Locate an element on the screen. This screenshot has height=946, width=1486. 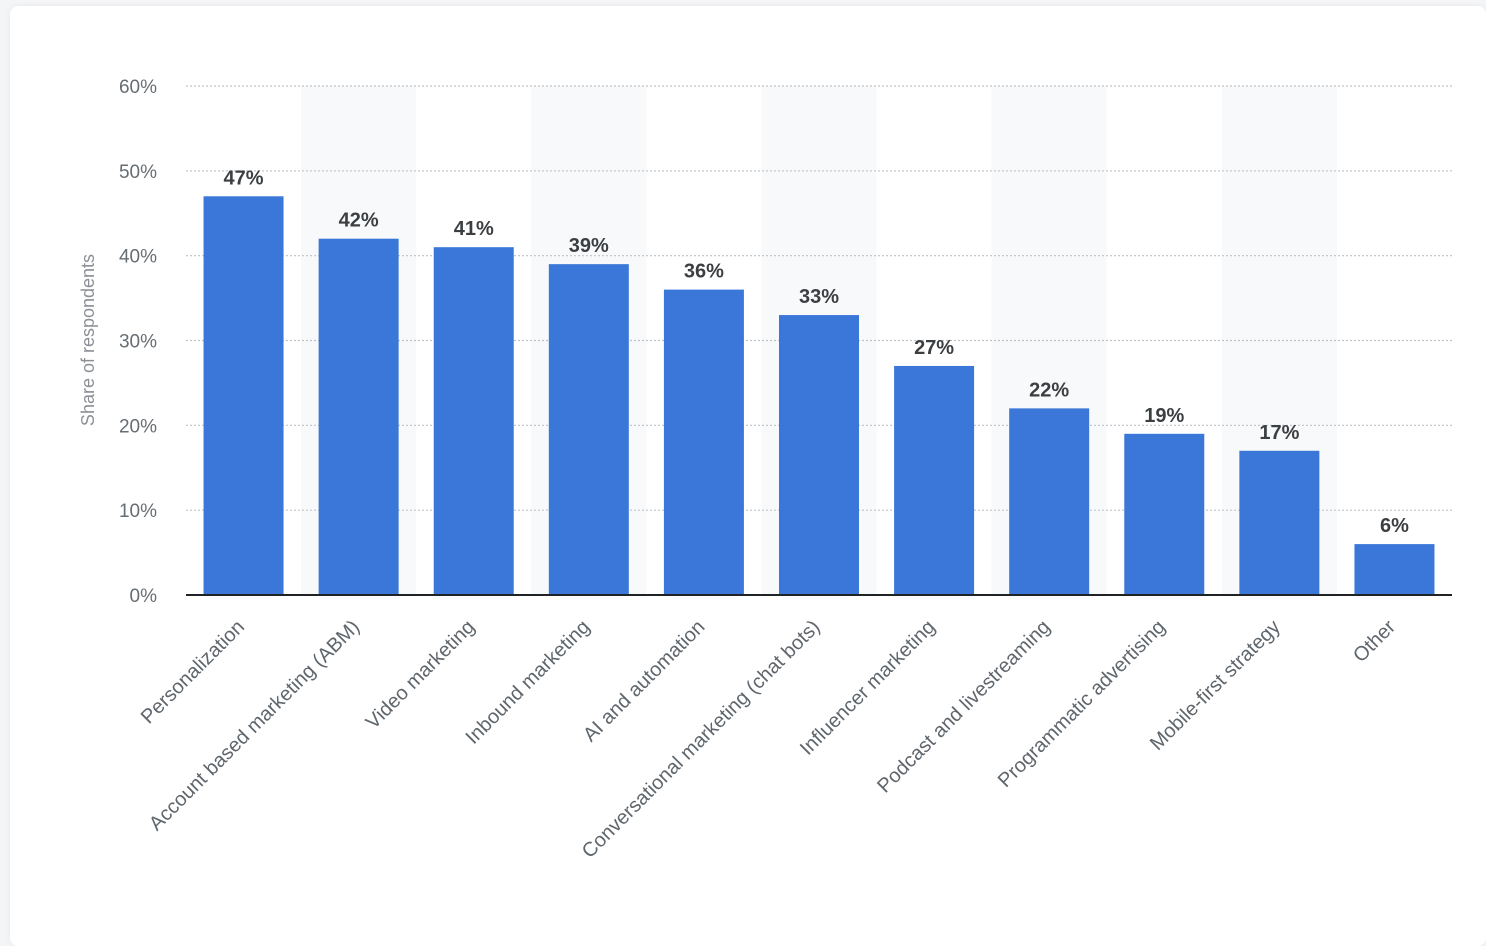
data-label: 39% is located at coordinates (589, 246).